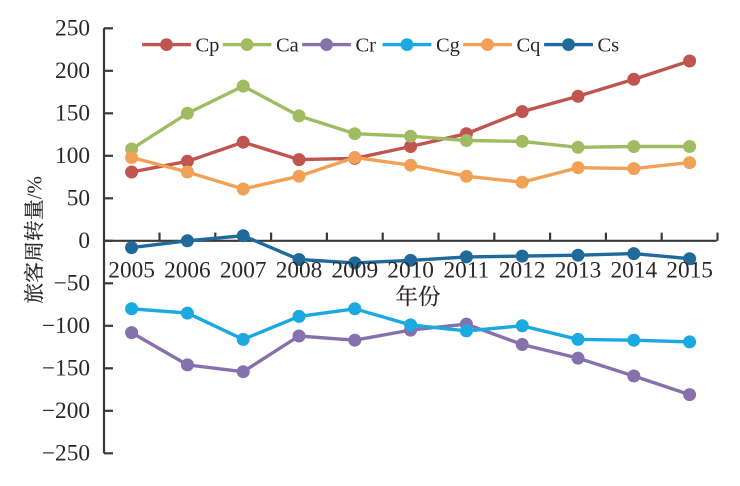 This screenshot has height=486, width=740. What do you see at coordinates (609, 45) in the screenshot?
I see `svg-text: Cs` at bounding box center [609, 45].